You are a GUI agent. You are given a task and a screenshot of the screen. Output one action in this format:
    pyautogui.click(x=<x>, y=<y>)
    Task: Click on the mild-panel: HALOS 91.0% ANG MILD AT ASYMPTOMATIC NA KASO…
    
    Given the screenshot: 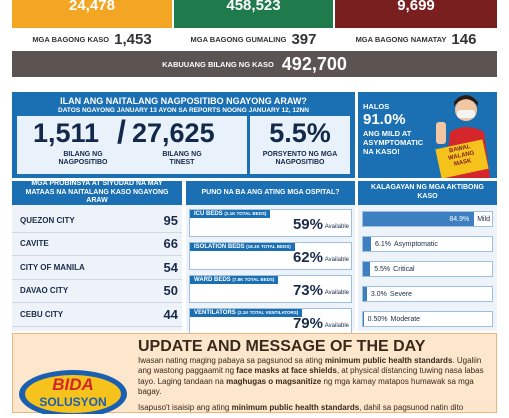 What is the action you would take?
    pyautogui.click(x=427, y=135)
    